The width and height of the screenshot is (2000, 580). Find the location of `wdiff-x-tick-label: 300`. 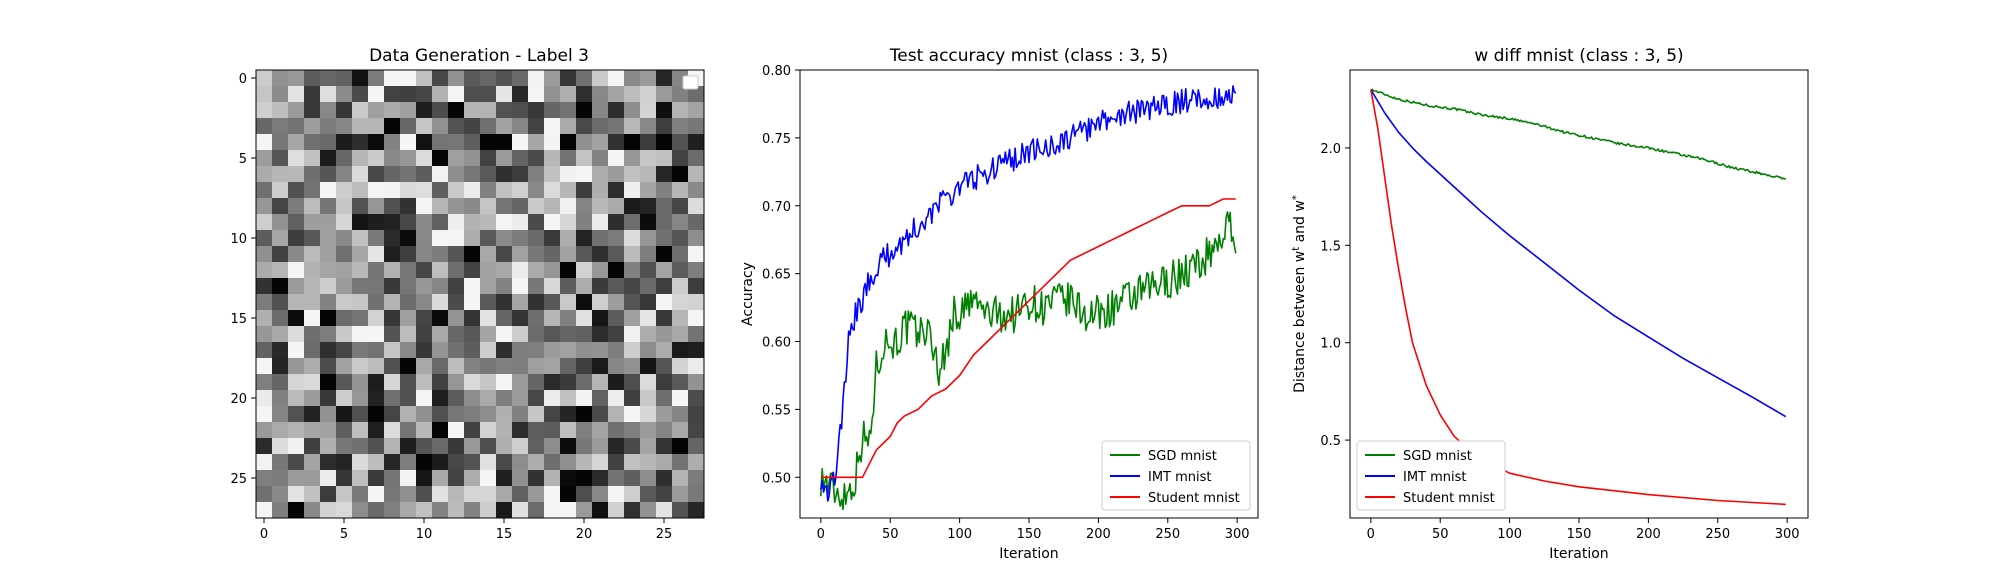

wdiff-x-tick-label: 300 is located at coordinates (1787, 534).